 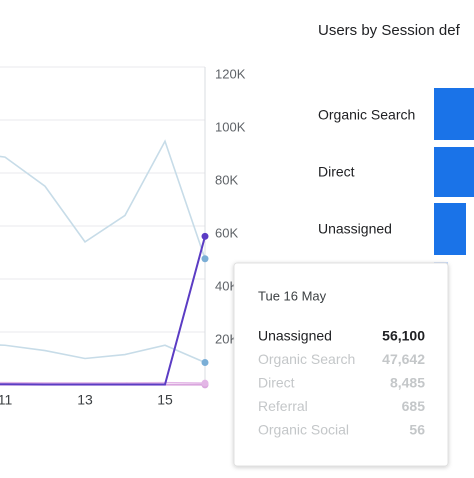 What do you see at coordinates (226, 179) in the screenshot?
I see `y-tick-label: 80K` at bounding box center [226, 179].